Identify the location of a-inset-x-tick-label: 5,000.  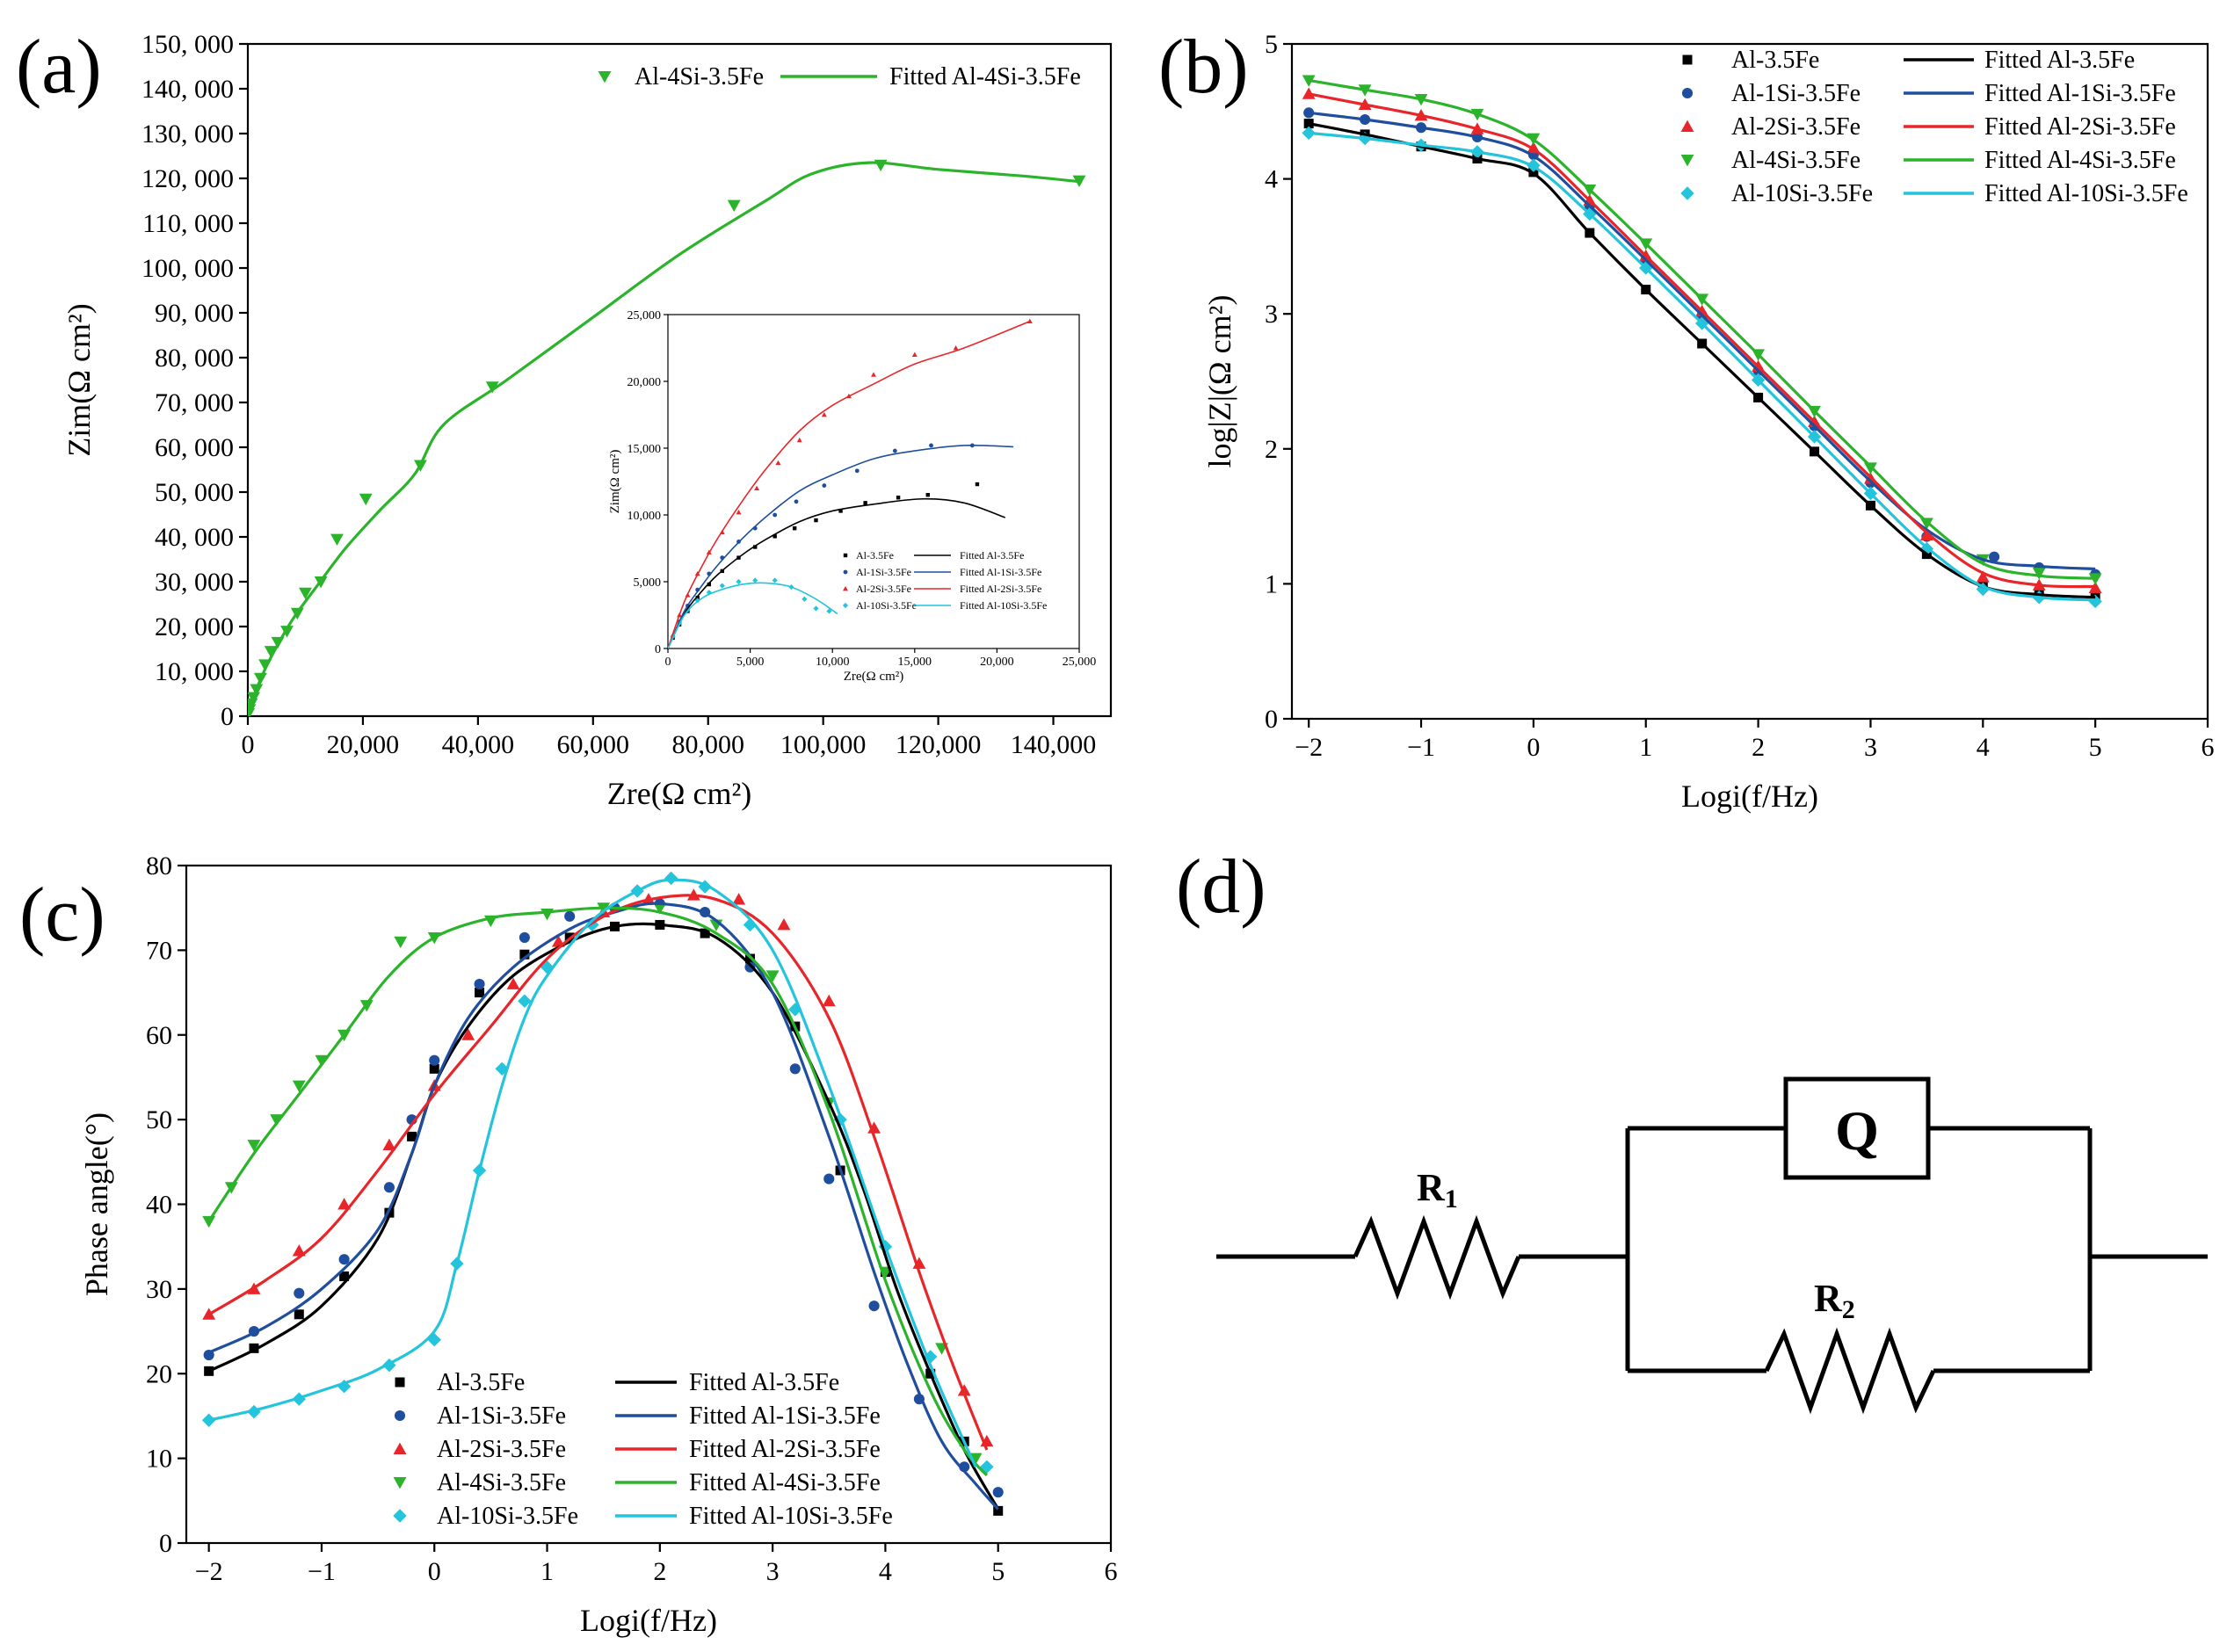
(750, 662).